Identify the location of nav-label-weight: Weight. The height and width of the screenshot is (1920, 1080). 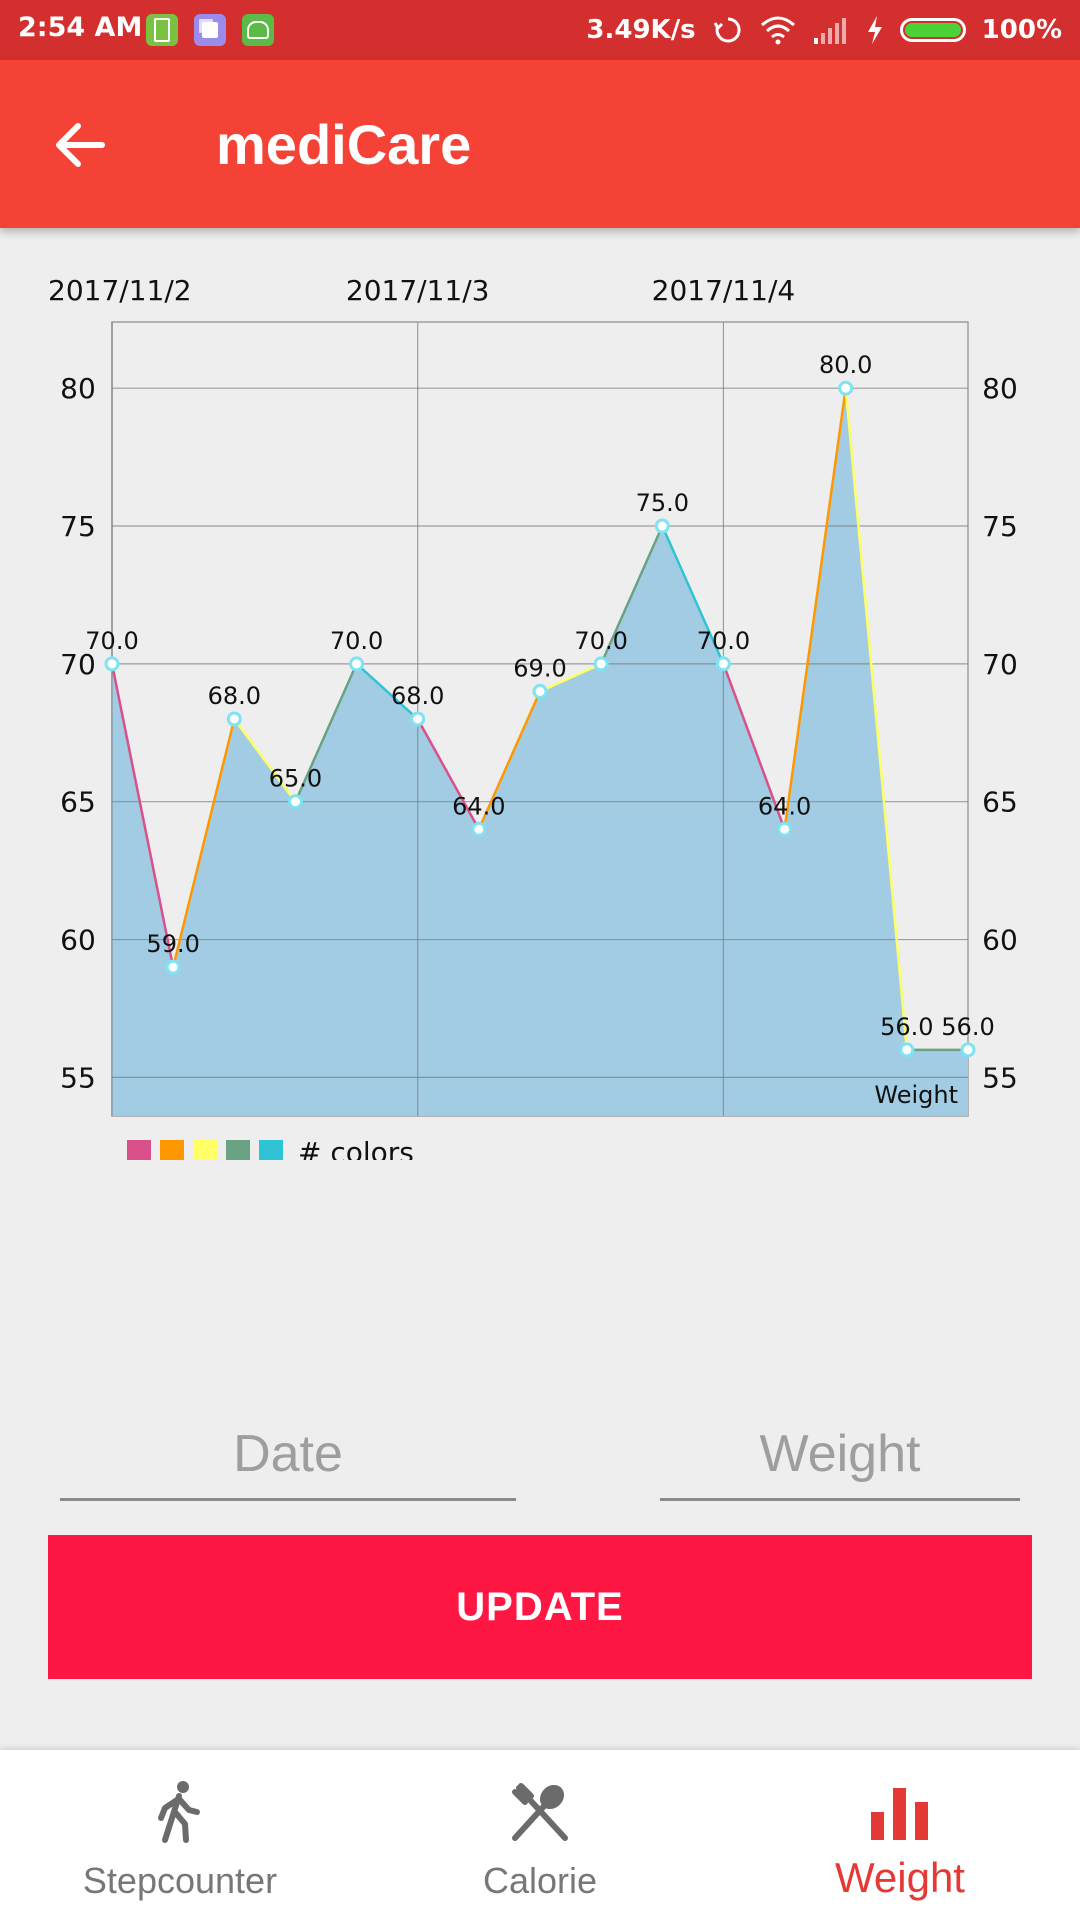
(900, 1877).